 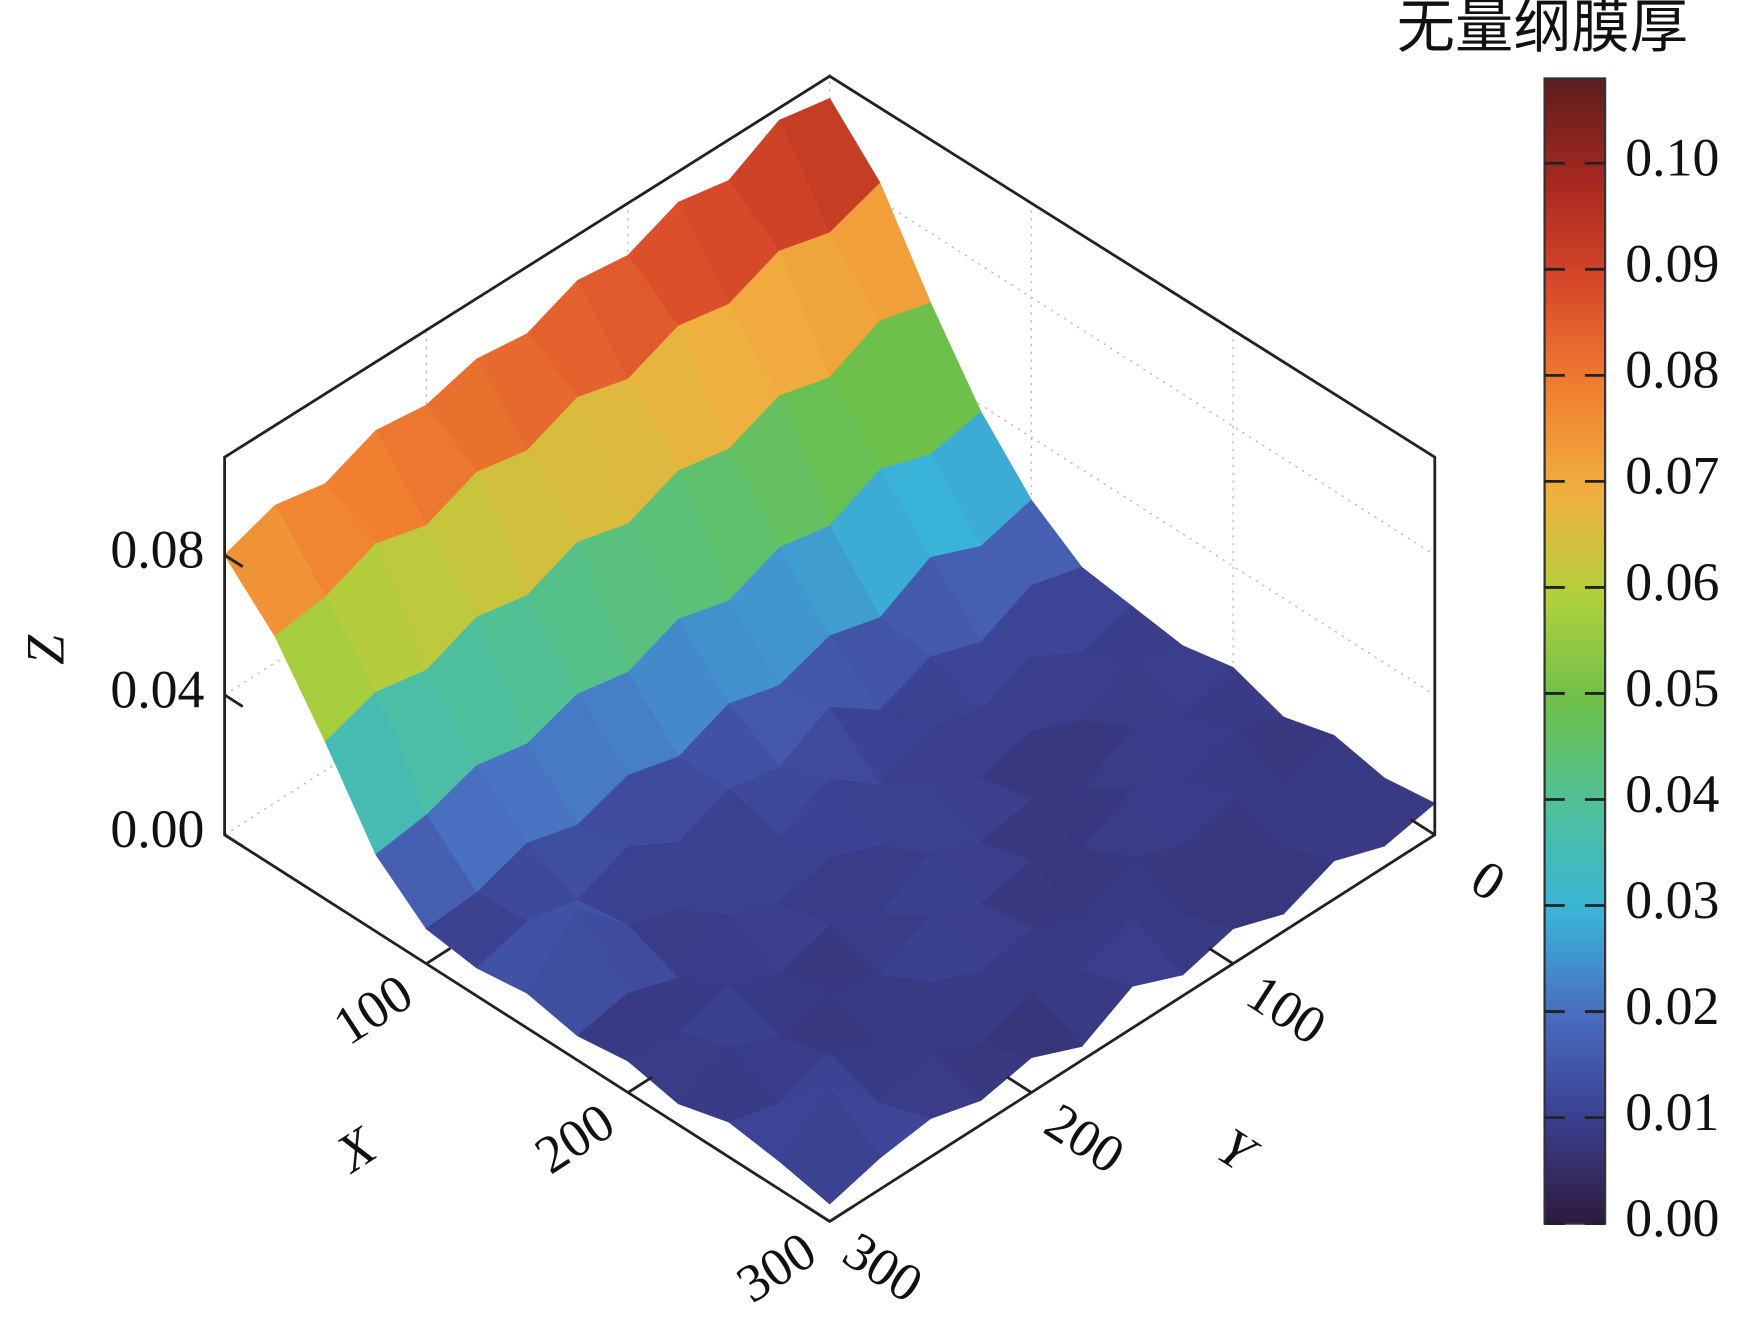 I want to click on y-tick-label: 100, so click(x=1286, y=1009).